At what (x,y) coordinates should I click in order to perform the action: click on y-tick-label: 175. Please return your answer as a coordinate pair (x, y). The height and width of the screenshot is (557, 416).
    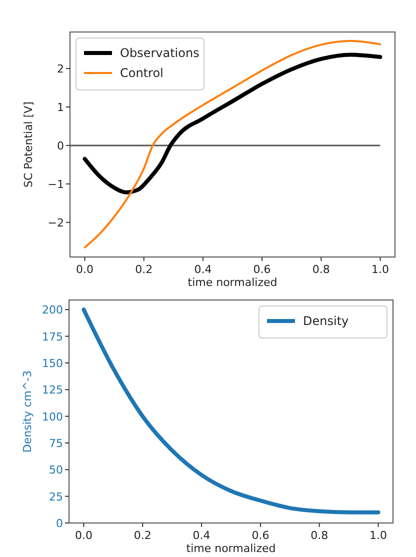
    Looking at the image, I should click on (52, 337).